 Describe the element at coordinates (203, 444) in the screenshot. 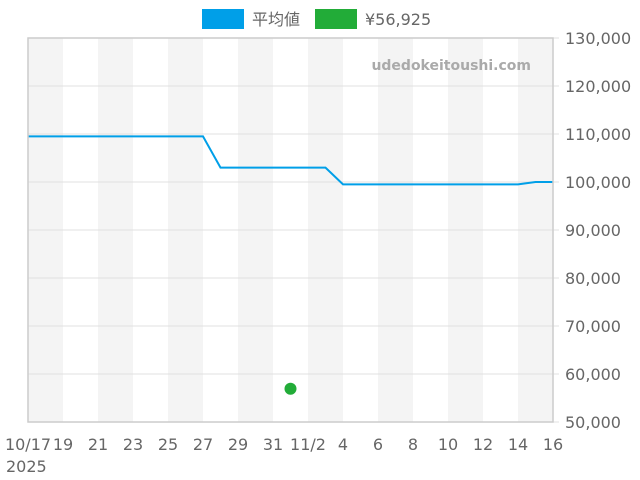

I see `x-tick-label: 27` at that location.